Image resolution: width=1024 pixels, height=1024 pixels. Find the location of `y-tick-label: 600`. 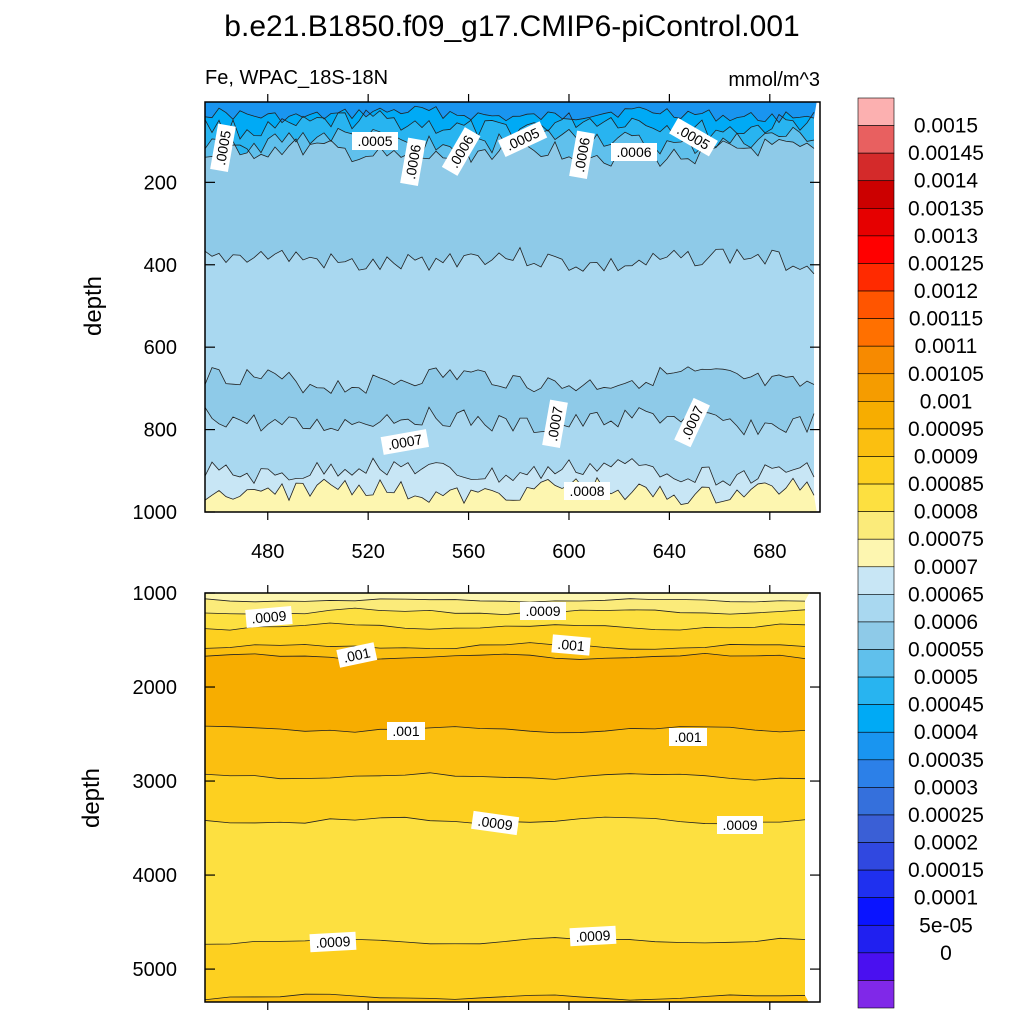

y-tick-label: 600 is located at coordinates (160, 348).